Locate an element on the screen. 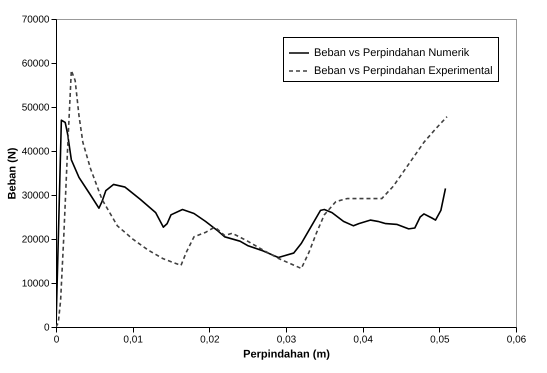 The image size is (547, 373). x-tick-label: 0,05 is located at coordinates (440, 340).